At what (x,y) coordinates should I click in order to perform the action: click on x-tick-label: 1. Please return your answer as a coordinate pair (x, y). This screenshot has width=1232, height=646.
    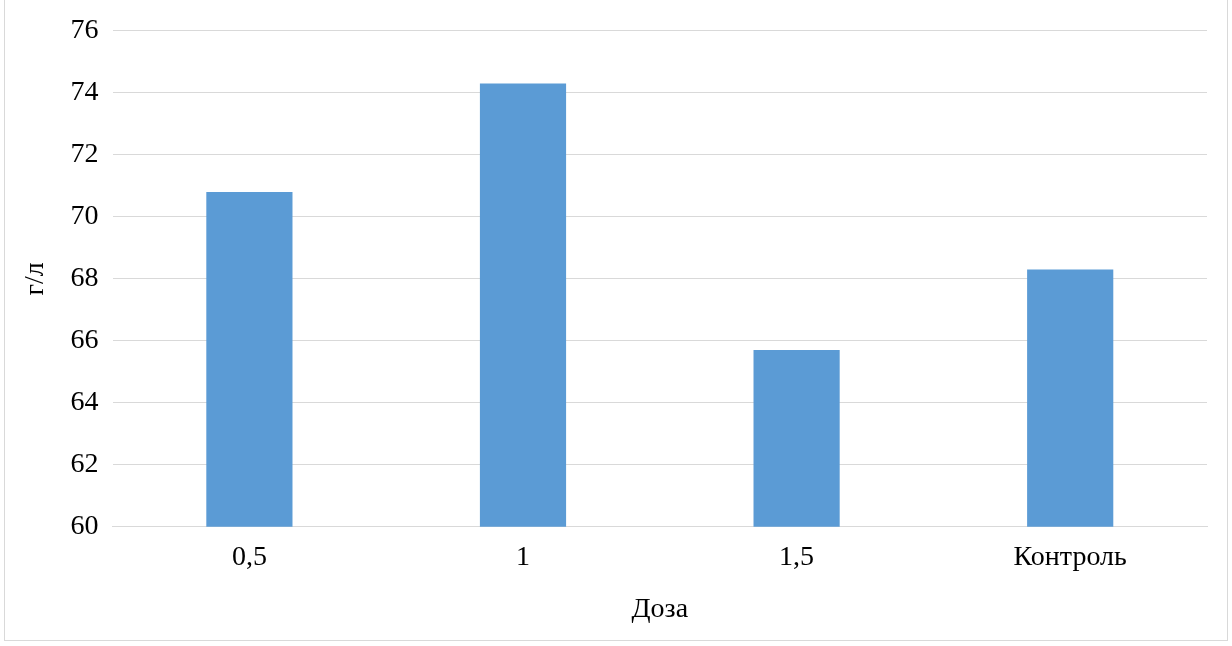
    Looking at the image, I should click on (523, 555).